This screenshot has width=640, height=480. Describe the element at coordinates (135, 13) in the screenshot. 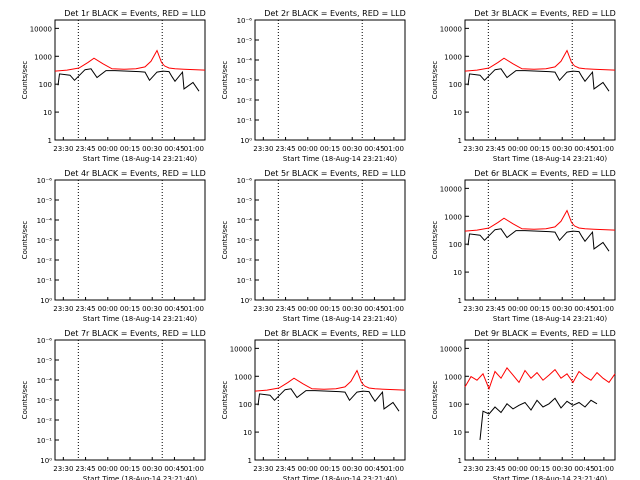

I see `panel-title: Det 1r BLACK = Events, RED = LLD` at that location.